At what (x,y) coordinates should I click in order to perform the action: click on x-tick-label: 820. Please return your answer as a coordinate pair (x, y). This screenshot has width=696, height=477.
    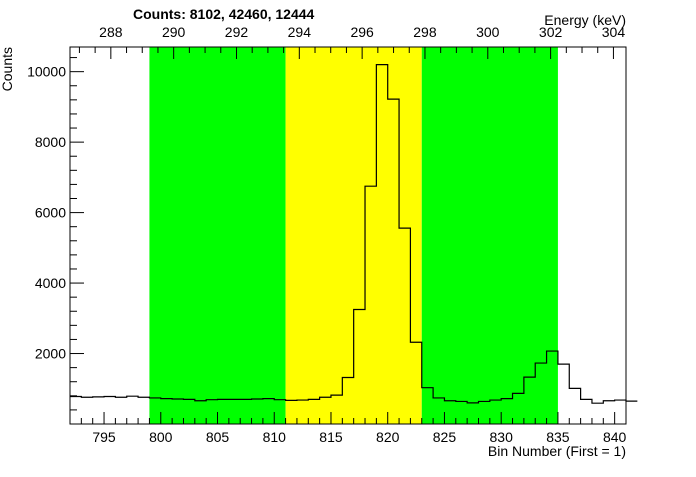
    Looking at the image, I should click on (388, 437).